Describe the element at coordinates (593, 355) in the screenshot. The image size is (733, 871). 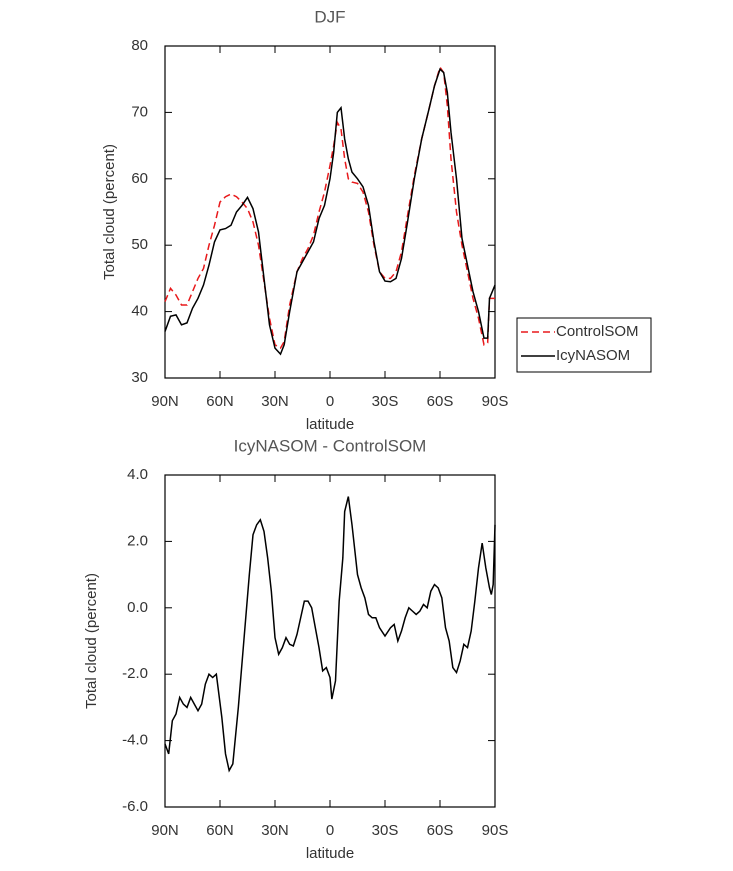
I see `legend-label: IcyNASOM` at that location.